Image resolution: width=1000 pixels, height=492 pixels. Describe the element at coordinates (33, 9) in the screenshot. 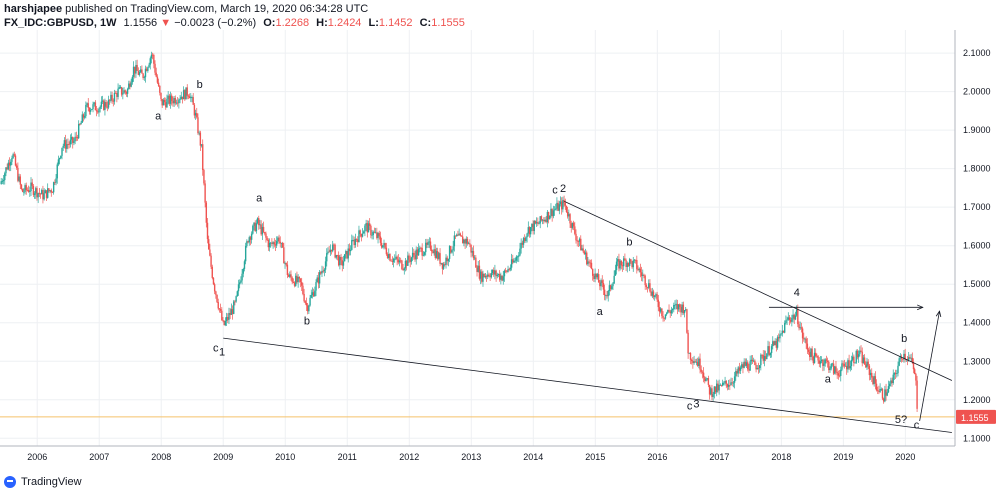

I see `author-name: harshjapee` at that location.